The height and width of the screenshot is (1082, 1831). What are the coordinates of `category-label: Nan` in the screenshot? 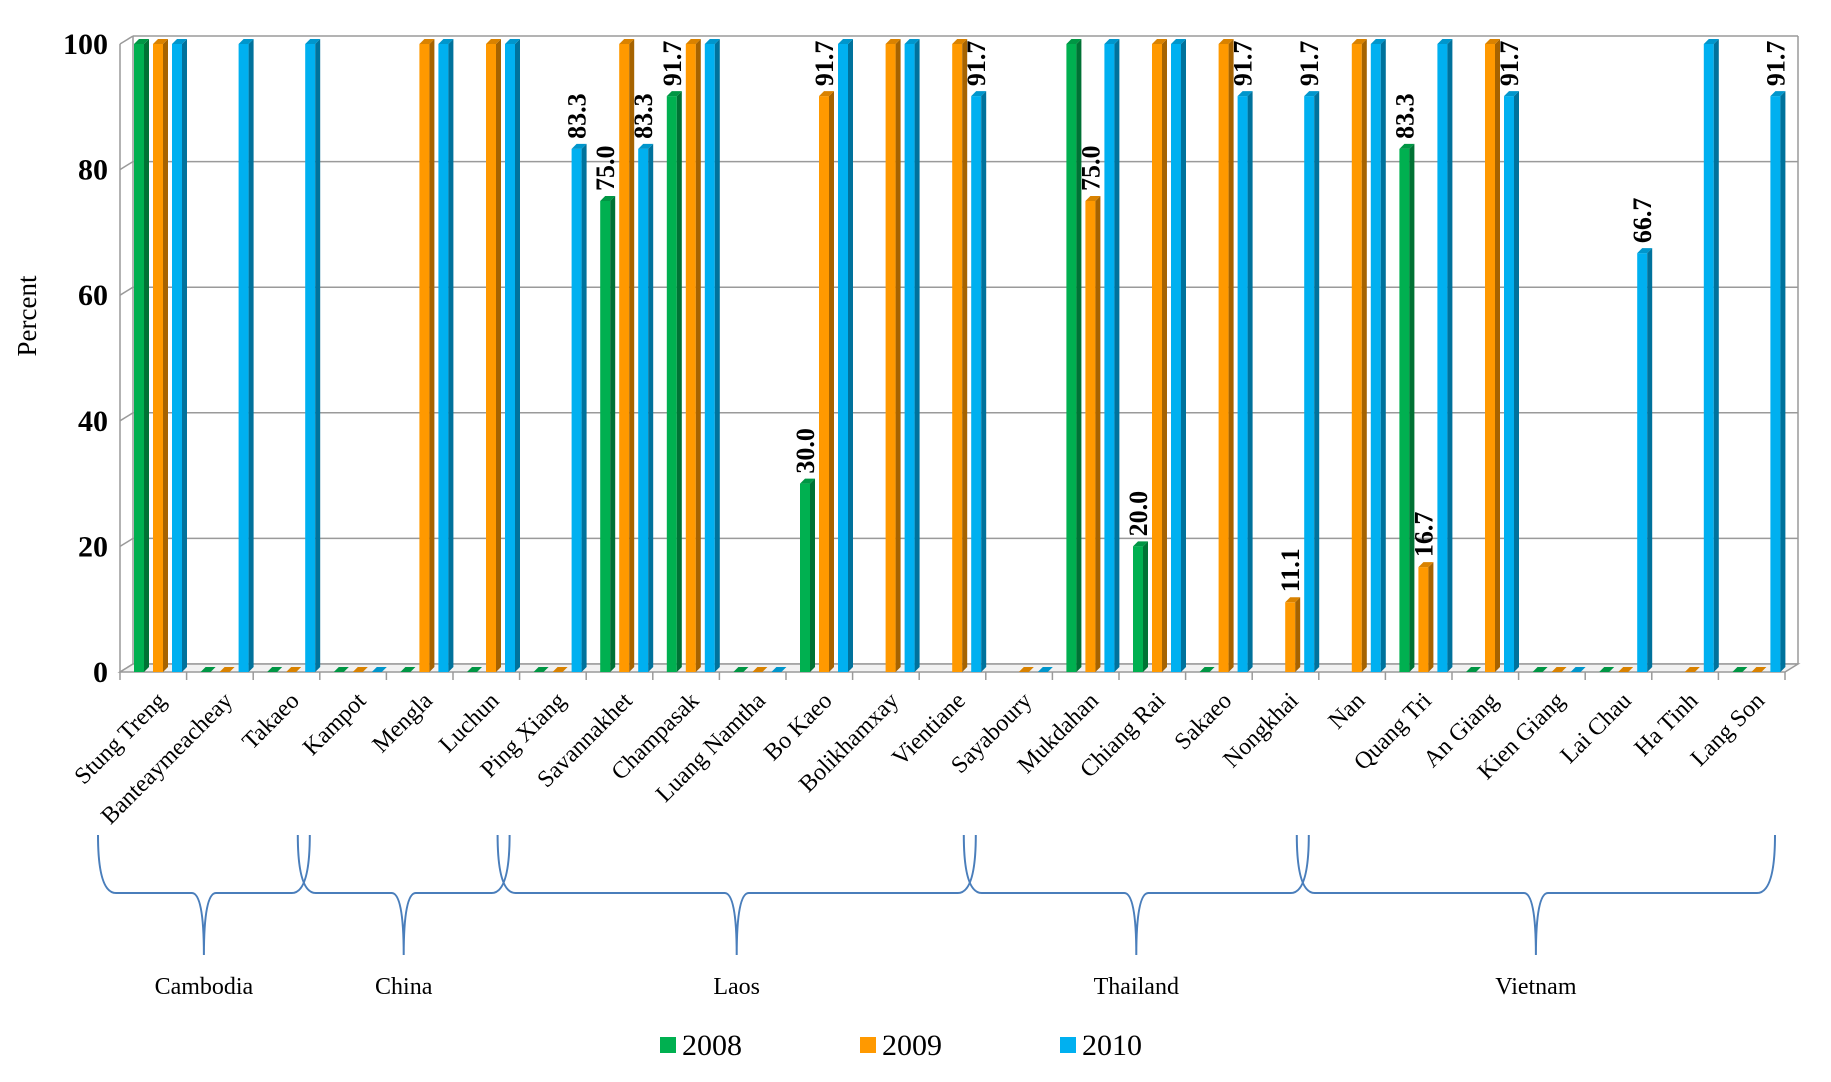 It's located at (1347, 711).